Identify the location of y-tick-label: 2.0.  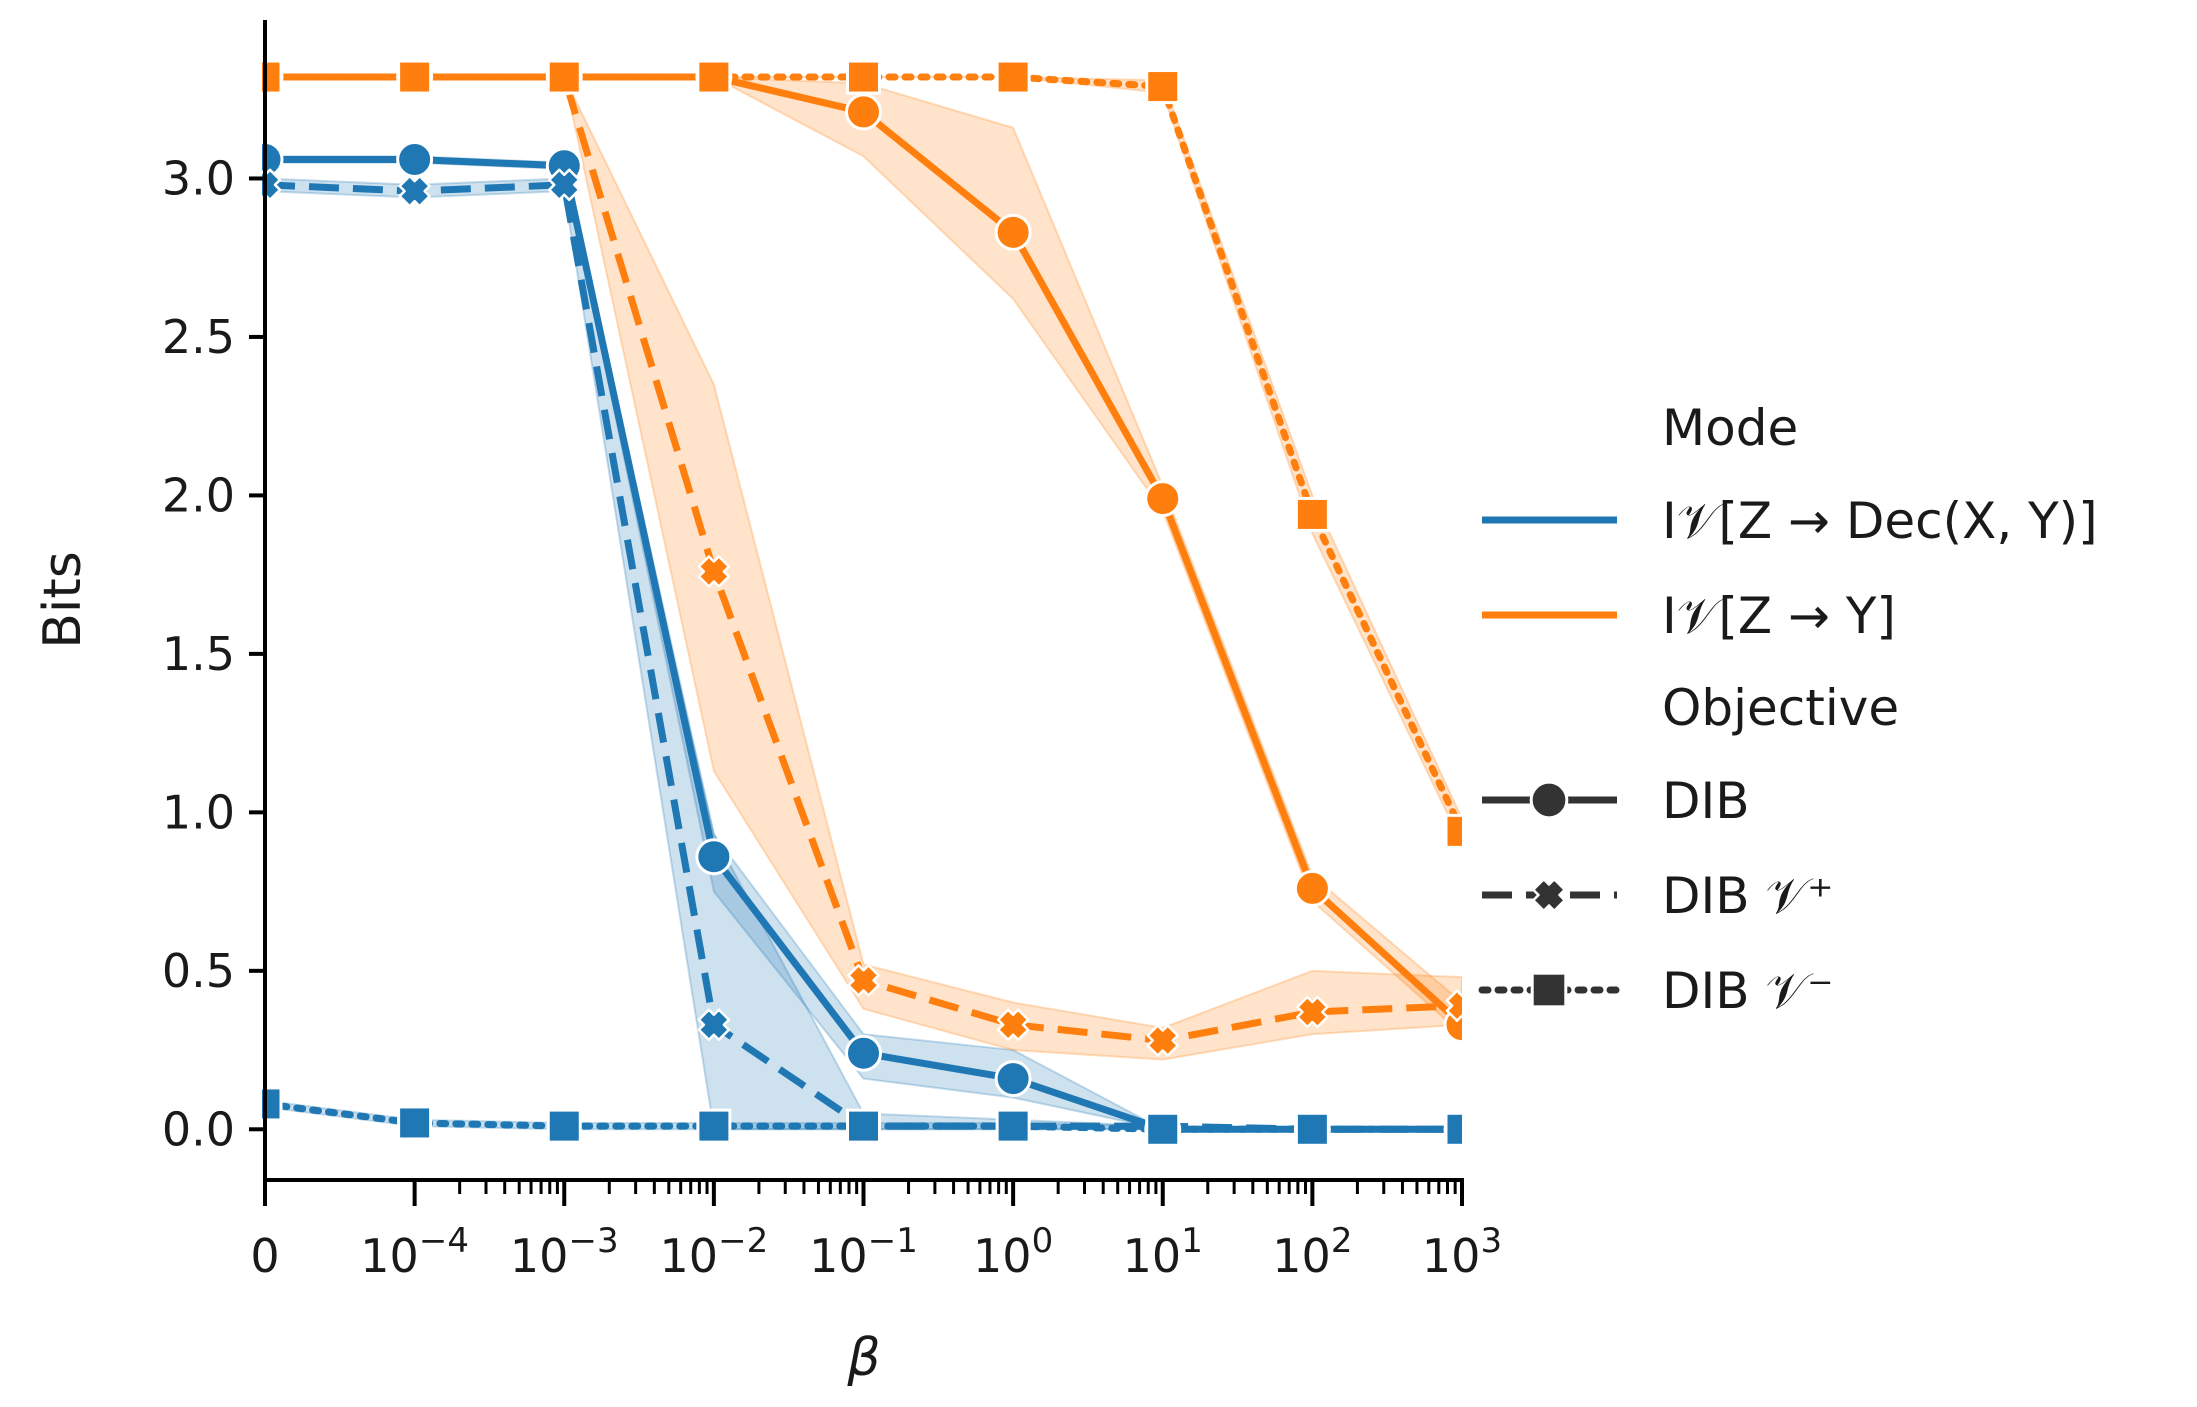
(198, 495).